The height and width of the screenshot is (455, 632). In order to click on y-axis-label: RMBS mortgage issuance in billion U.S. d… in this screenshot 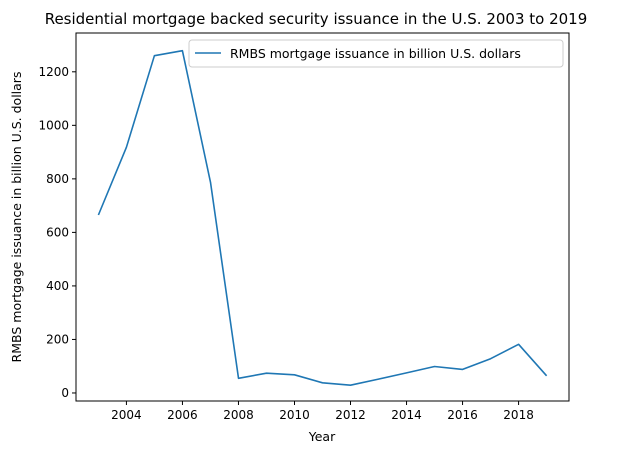, I will do `click(16, 217)`.